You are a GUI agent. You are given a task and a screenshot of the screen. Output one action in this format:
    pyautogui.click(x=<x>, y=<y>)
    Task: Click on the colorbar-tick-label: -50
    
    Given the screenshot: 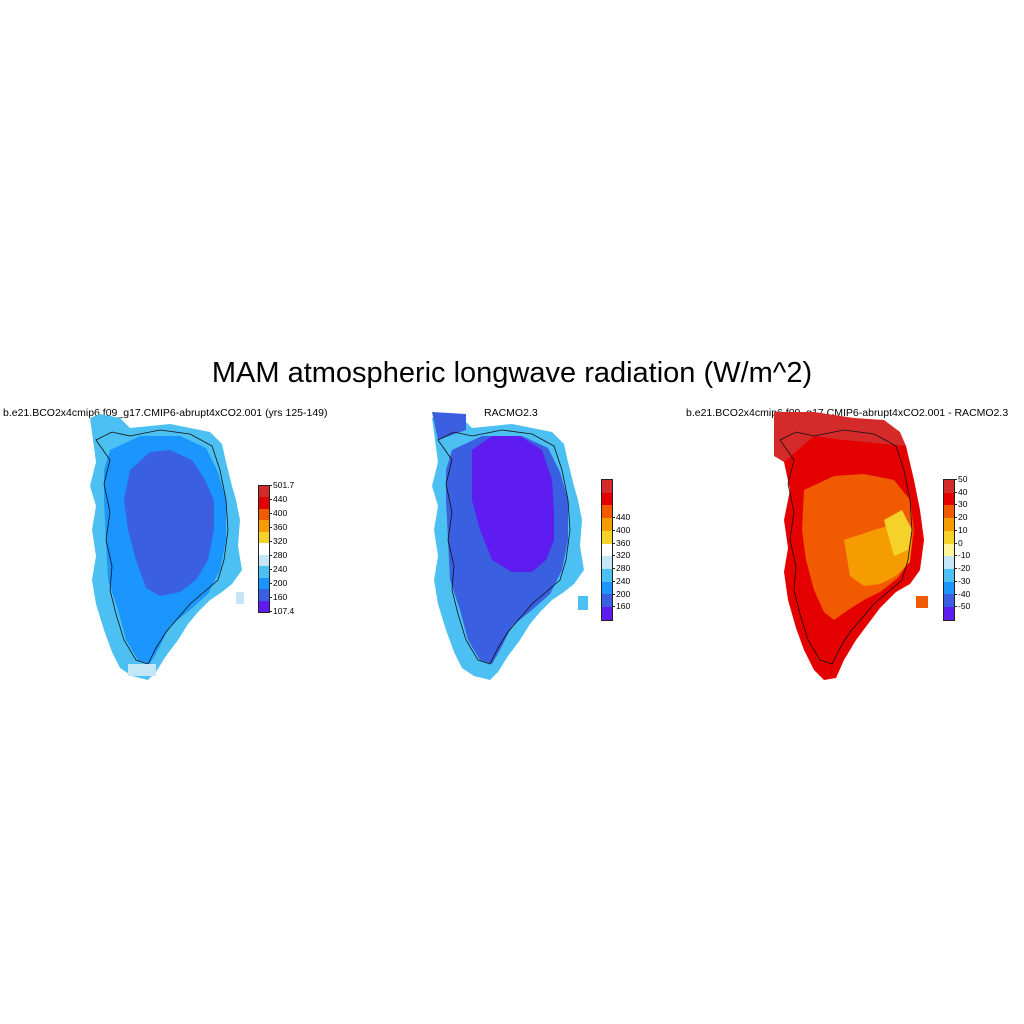 What is the action you would take?
    pyautogui.click(x=964, y=606)
    